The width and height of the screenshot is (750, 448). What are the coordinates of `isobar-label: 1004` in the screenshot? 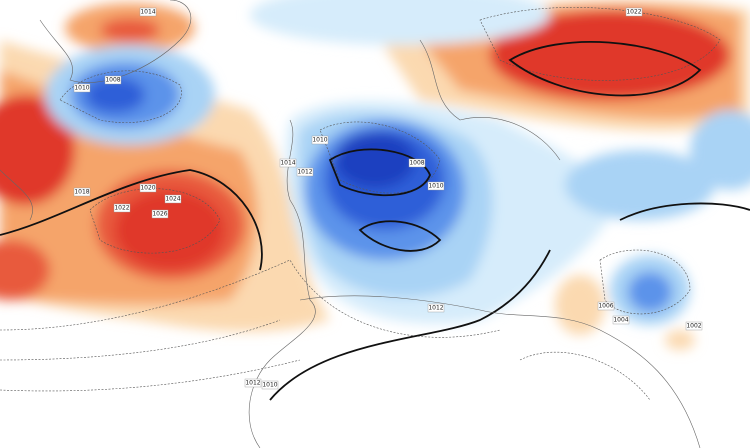 It's located at (620, 320).